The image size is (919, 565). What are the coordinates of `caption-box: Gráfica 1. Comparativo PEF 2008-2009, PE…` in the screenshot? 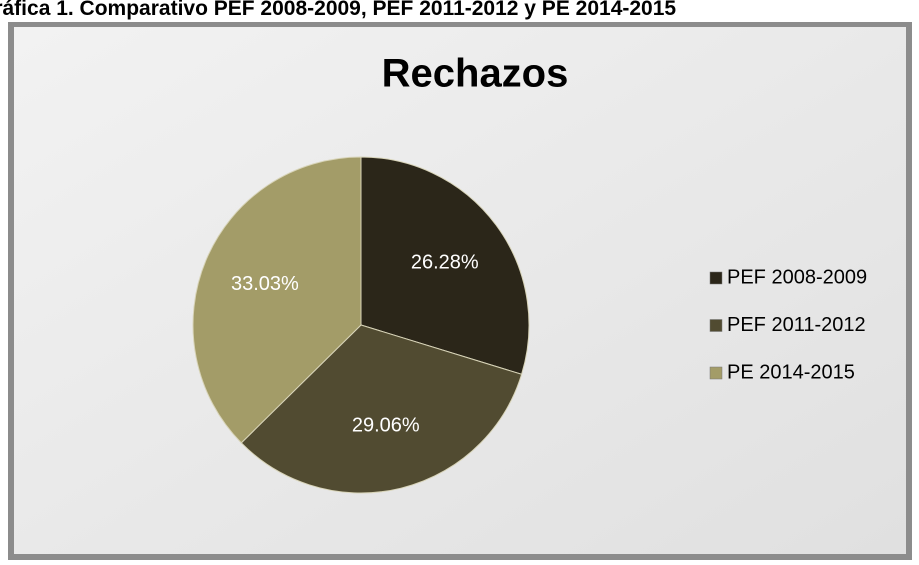 It's located at (459, 11).